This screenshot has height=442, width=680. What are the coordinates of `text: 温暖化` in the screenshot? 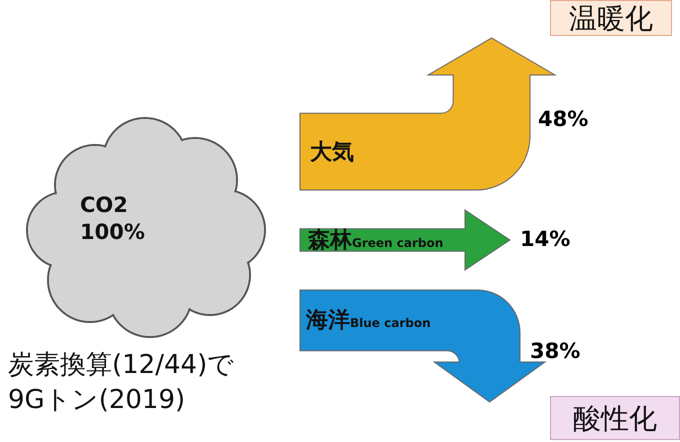 It's located at (611, 18).